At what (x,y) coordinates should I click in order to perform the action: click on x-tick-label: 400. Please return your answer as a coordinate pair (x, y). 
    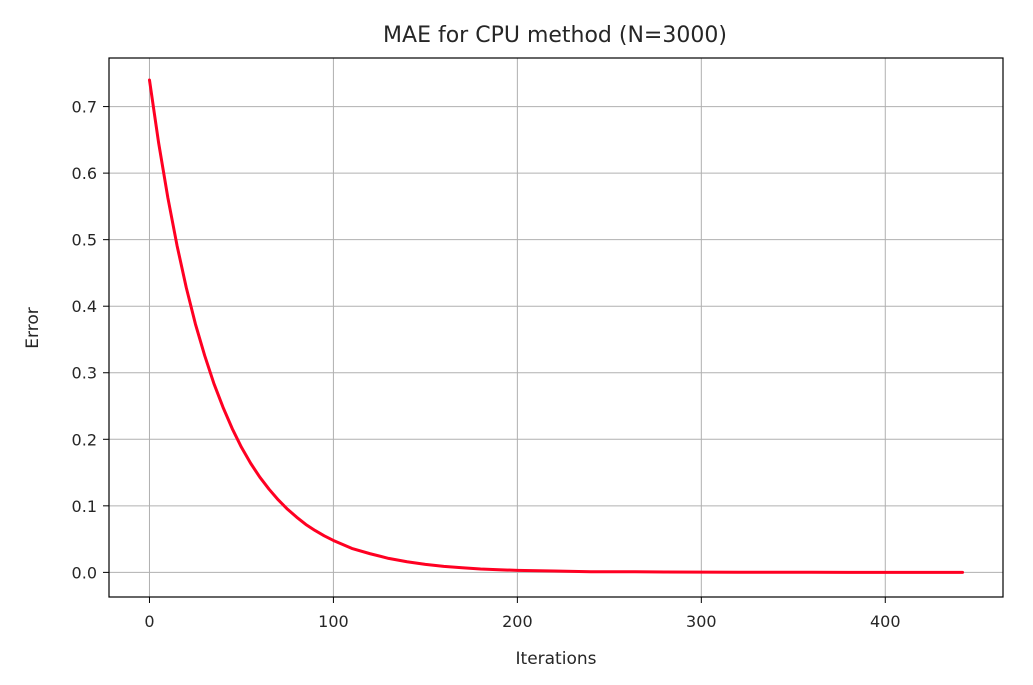
    Looking at the image, I should click on (885, 621).